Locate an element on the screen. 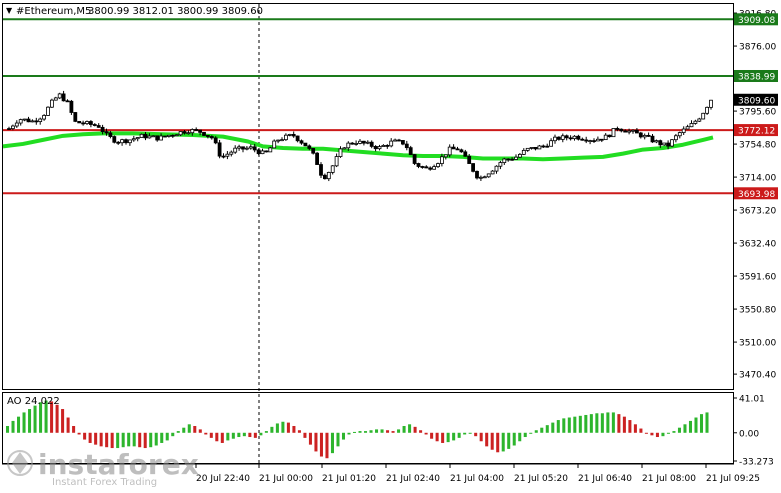 This screenshot has height=493, width=781. ohlc-values: 3800.99 3812.01 3800.99 3809.60 is located at coordinates (175, 11).